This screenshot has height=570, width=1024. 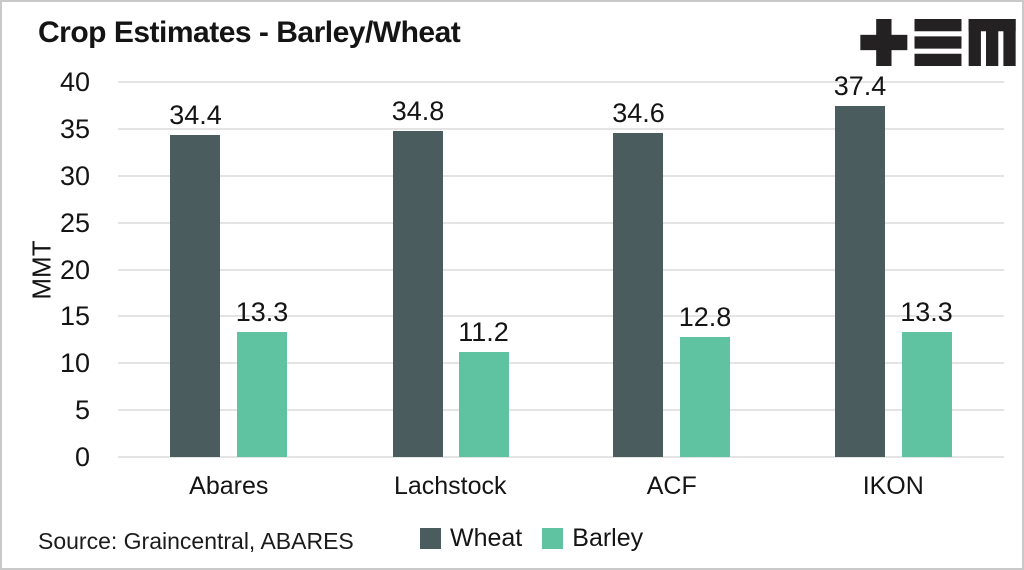 I want to click on y-tick-label: 35, so click(x=74, y=128).